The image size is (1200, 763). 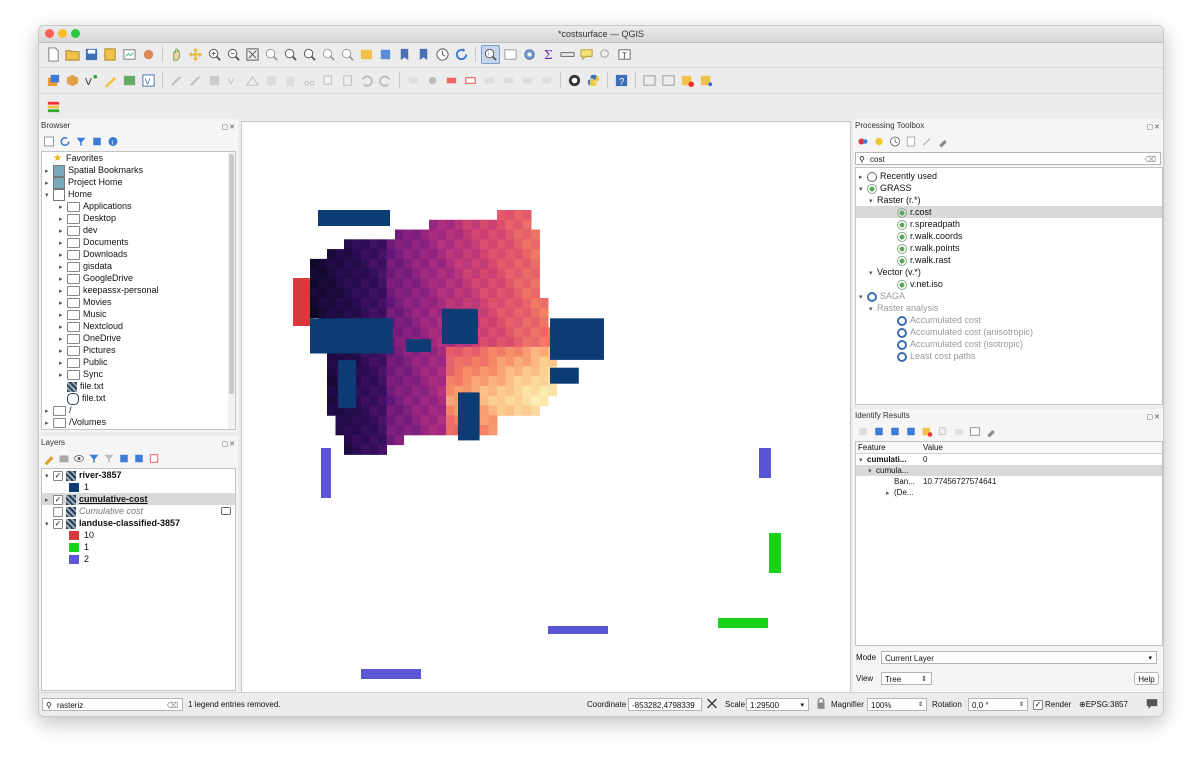 What do you see at coordinates (366, 54) in the screenshot?
I see `new-map-view-icon` at bounding box center [366, 54].